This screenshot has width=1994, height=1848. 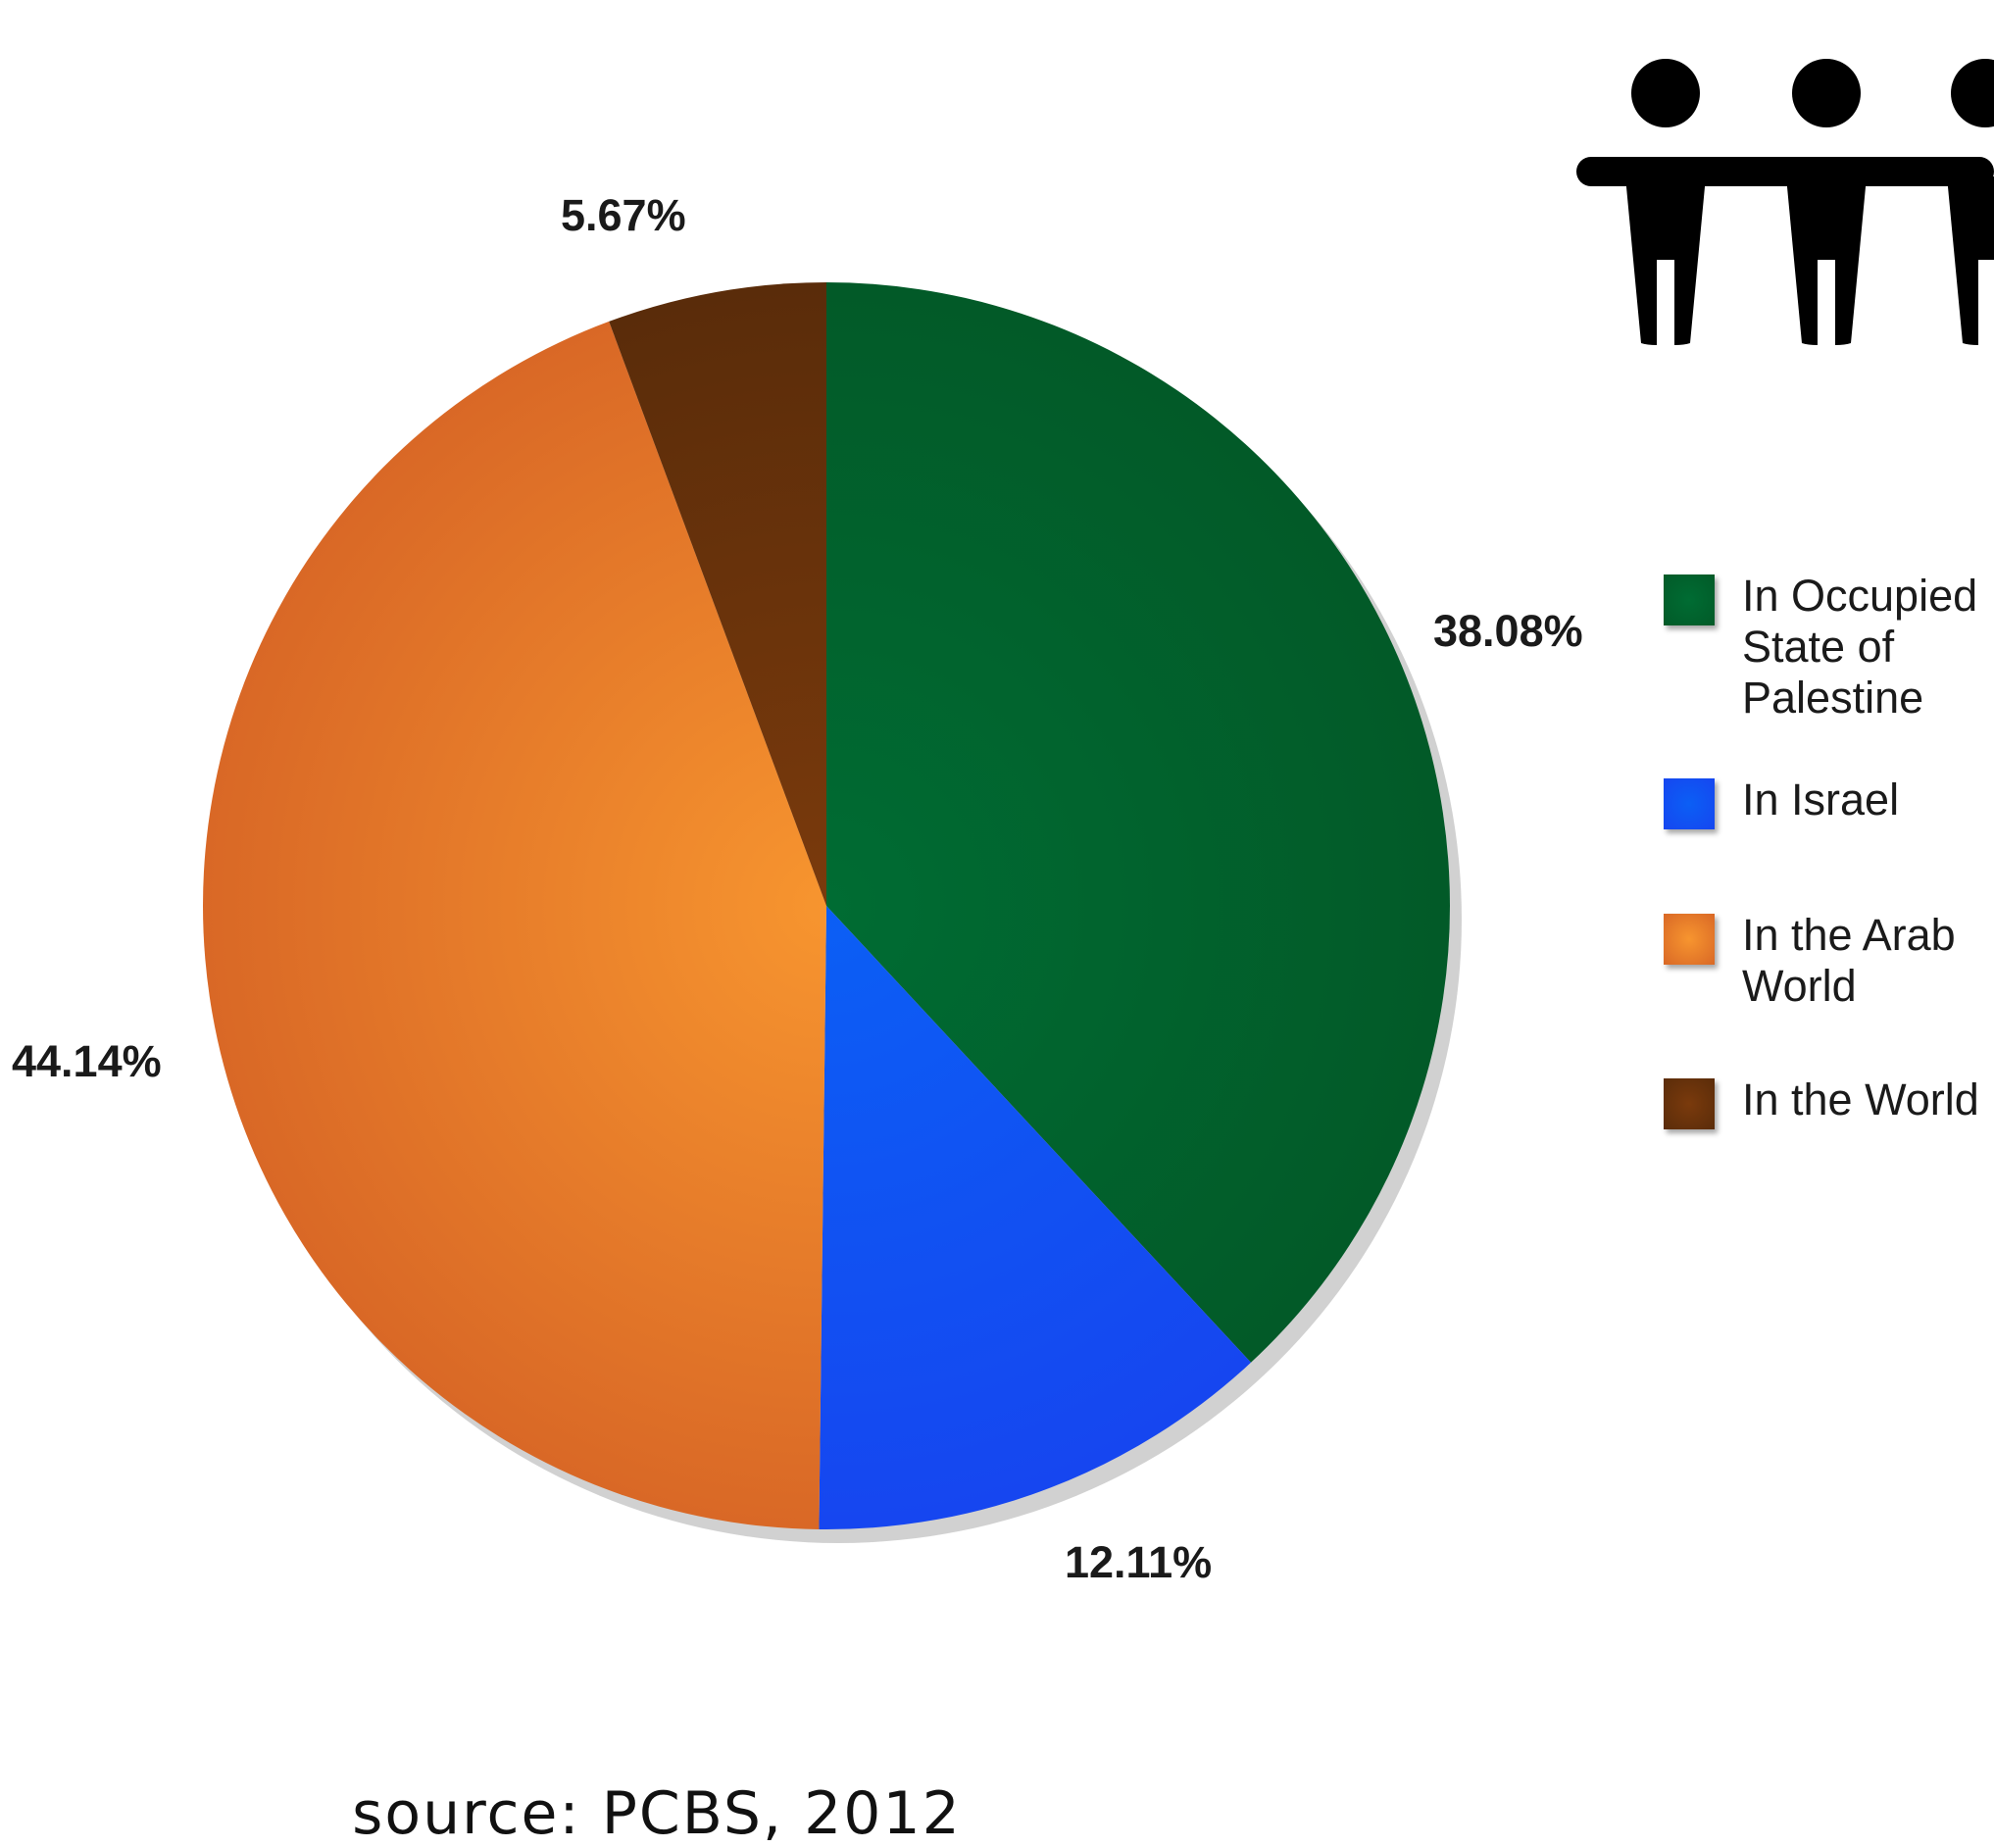 What do you see at coordinates (1785, 202) in the screenshot?
I see `people-holding-hands-icon` at bounding box center [1785, 202].